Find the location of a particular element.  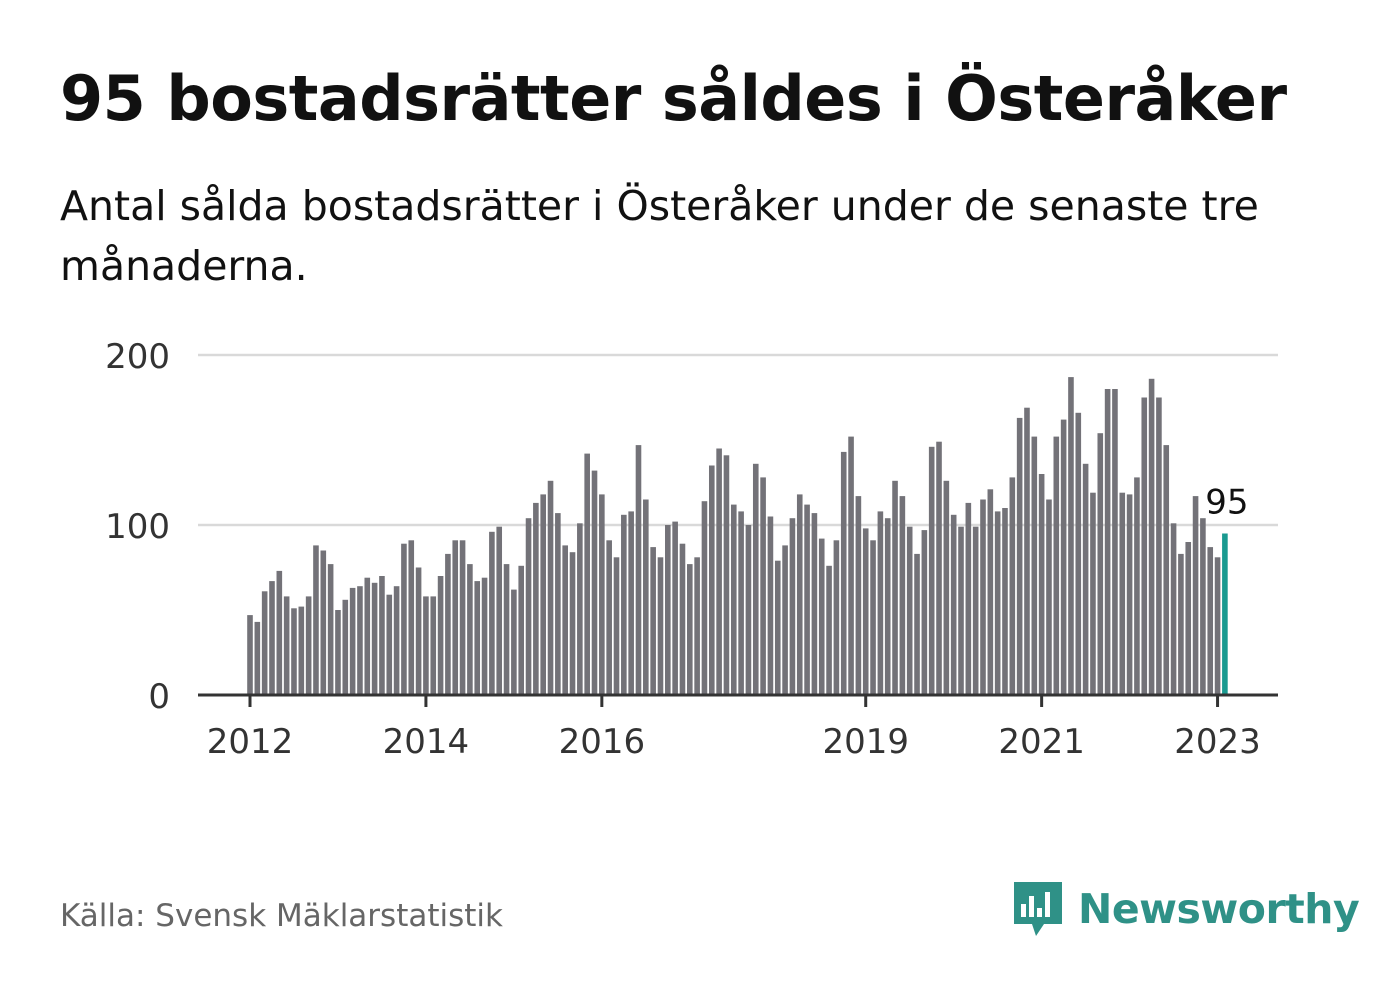

y-tick-label: 0 is located at coordinates (159, 697).